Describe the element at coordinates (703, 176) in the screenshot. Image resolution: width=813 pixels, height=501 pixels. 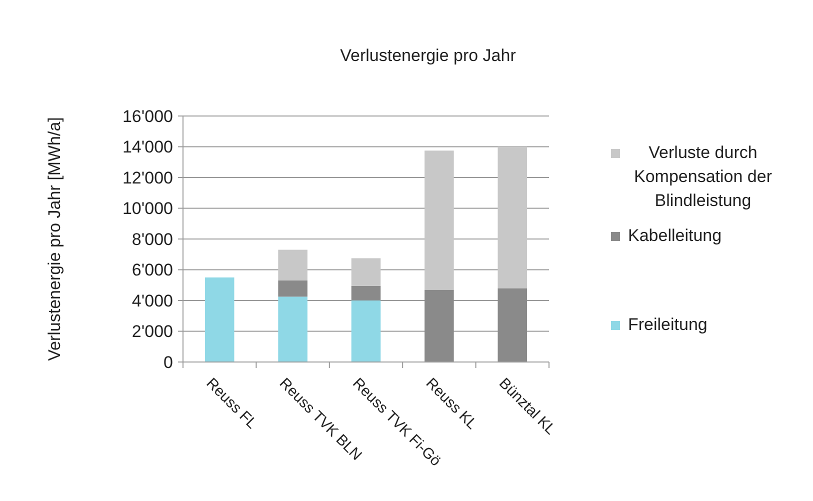
I see `legend-label: Verluste durch Kompensation der Blindleistung` at that location.